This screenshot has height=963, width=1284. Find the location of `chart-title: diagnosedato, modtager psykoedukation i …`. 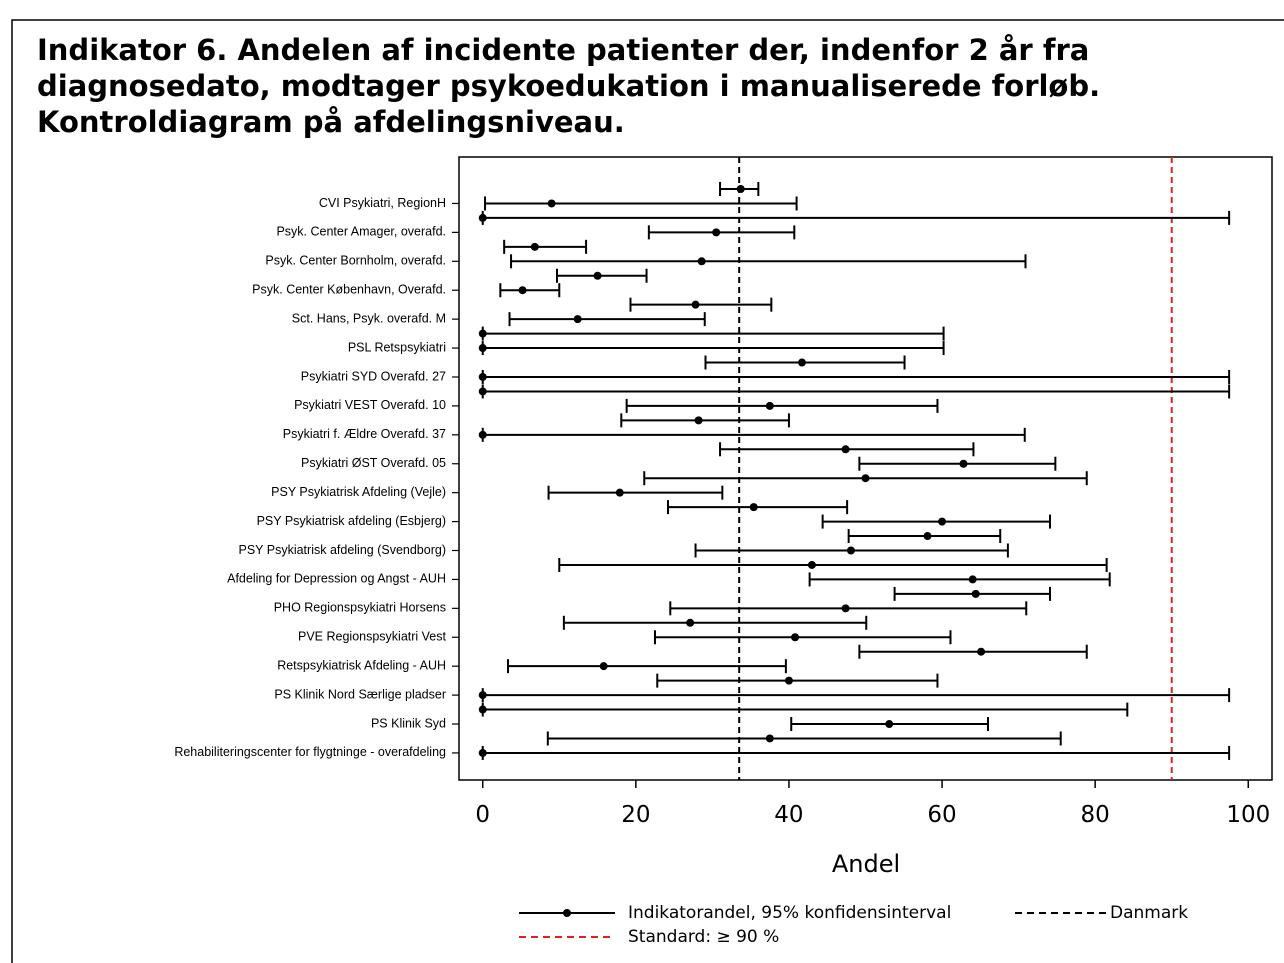

chart-title: diagnosedato, modtager psykoedukation i … is located at coordinates (568, 86).